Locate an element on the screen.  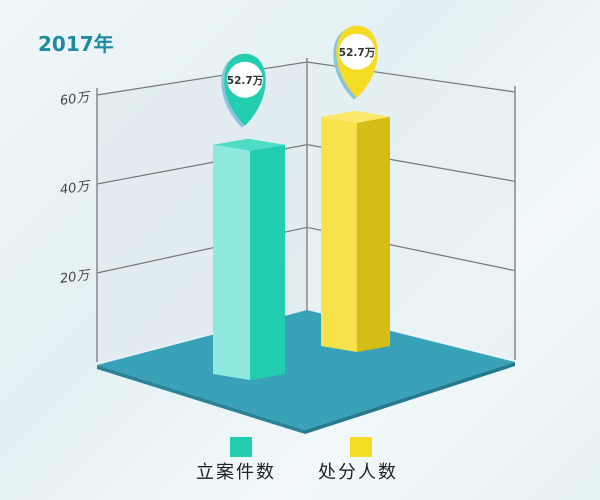
legend-swatch-persons is located at coordinates (361, 447).